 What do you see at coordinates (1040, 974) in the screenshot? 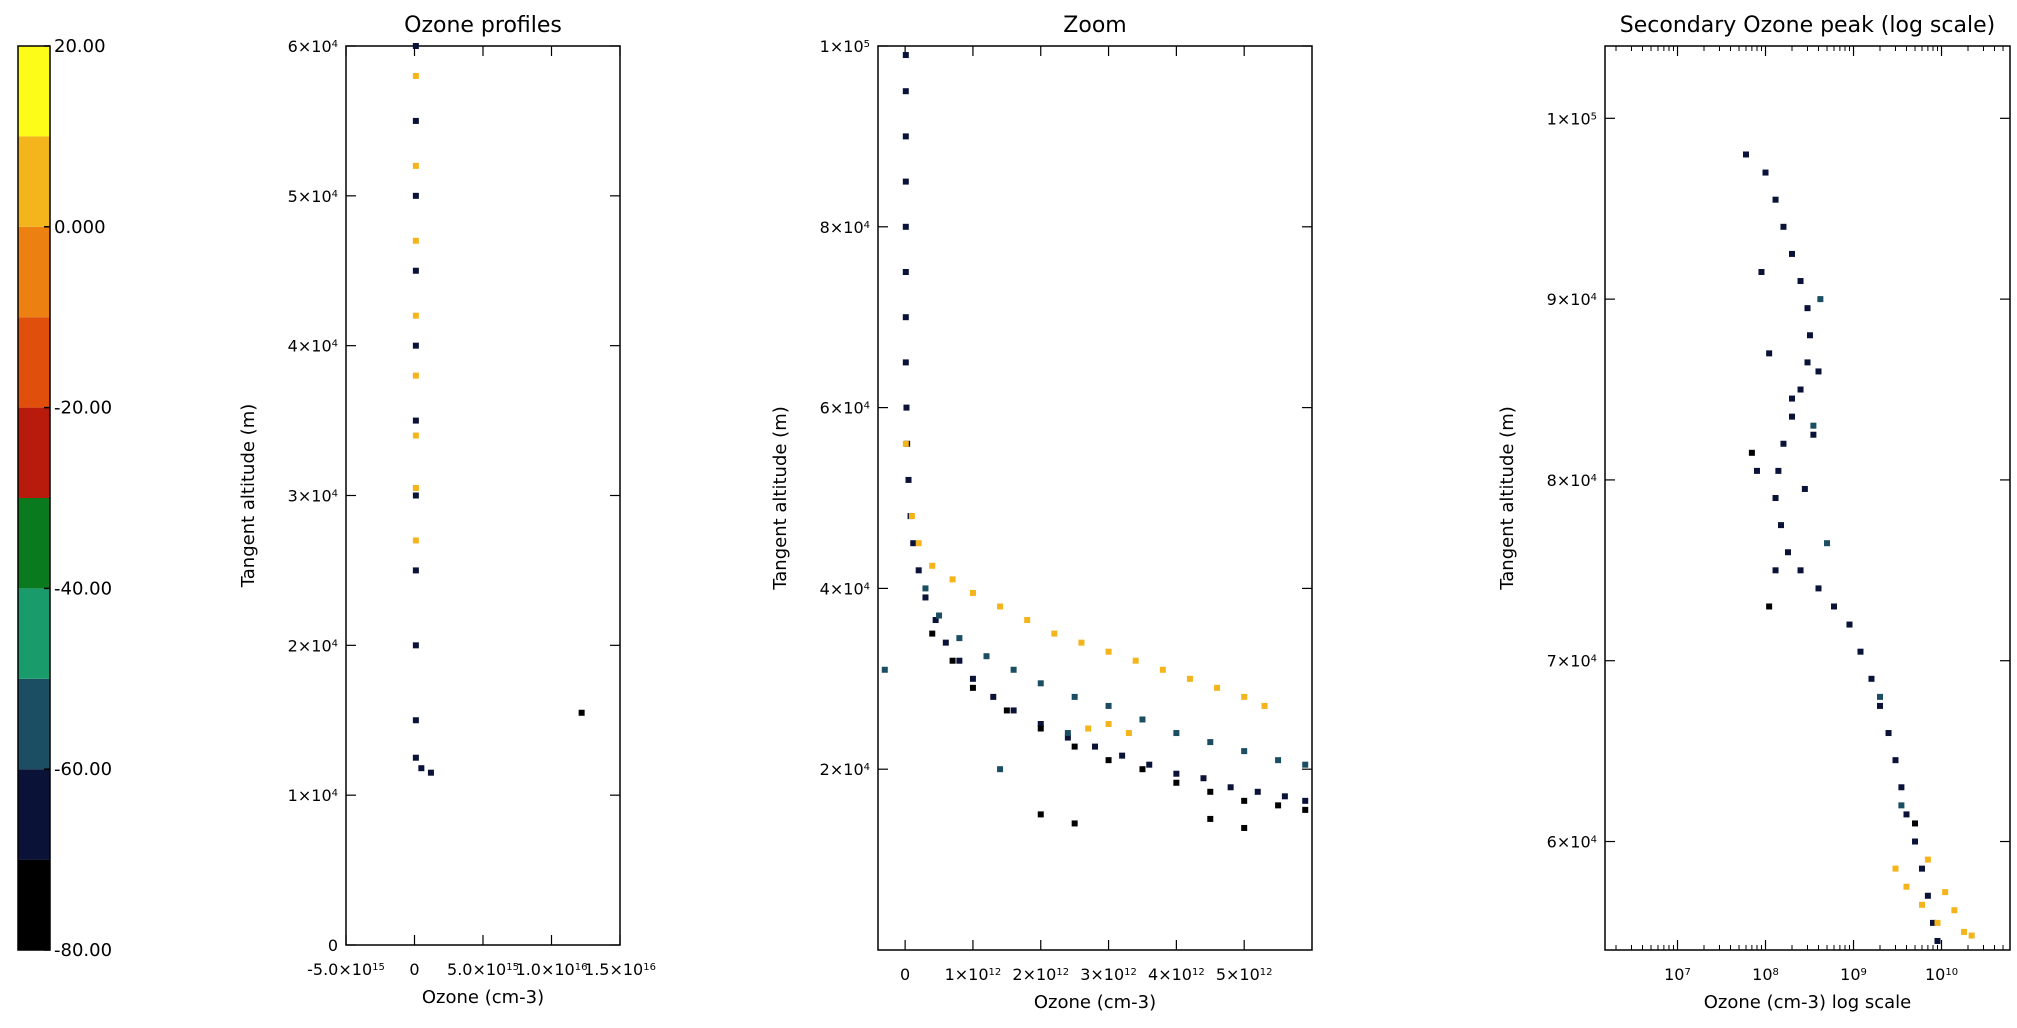
I see `x-tick-label: 2×1012` at bounding box center [1040, 974].